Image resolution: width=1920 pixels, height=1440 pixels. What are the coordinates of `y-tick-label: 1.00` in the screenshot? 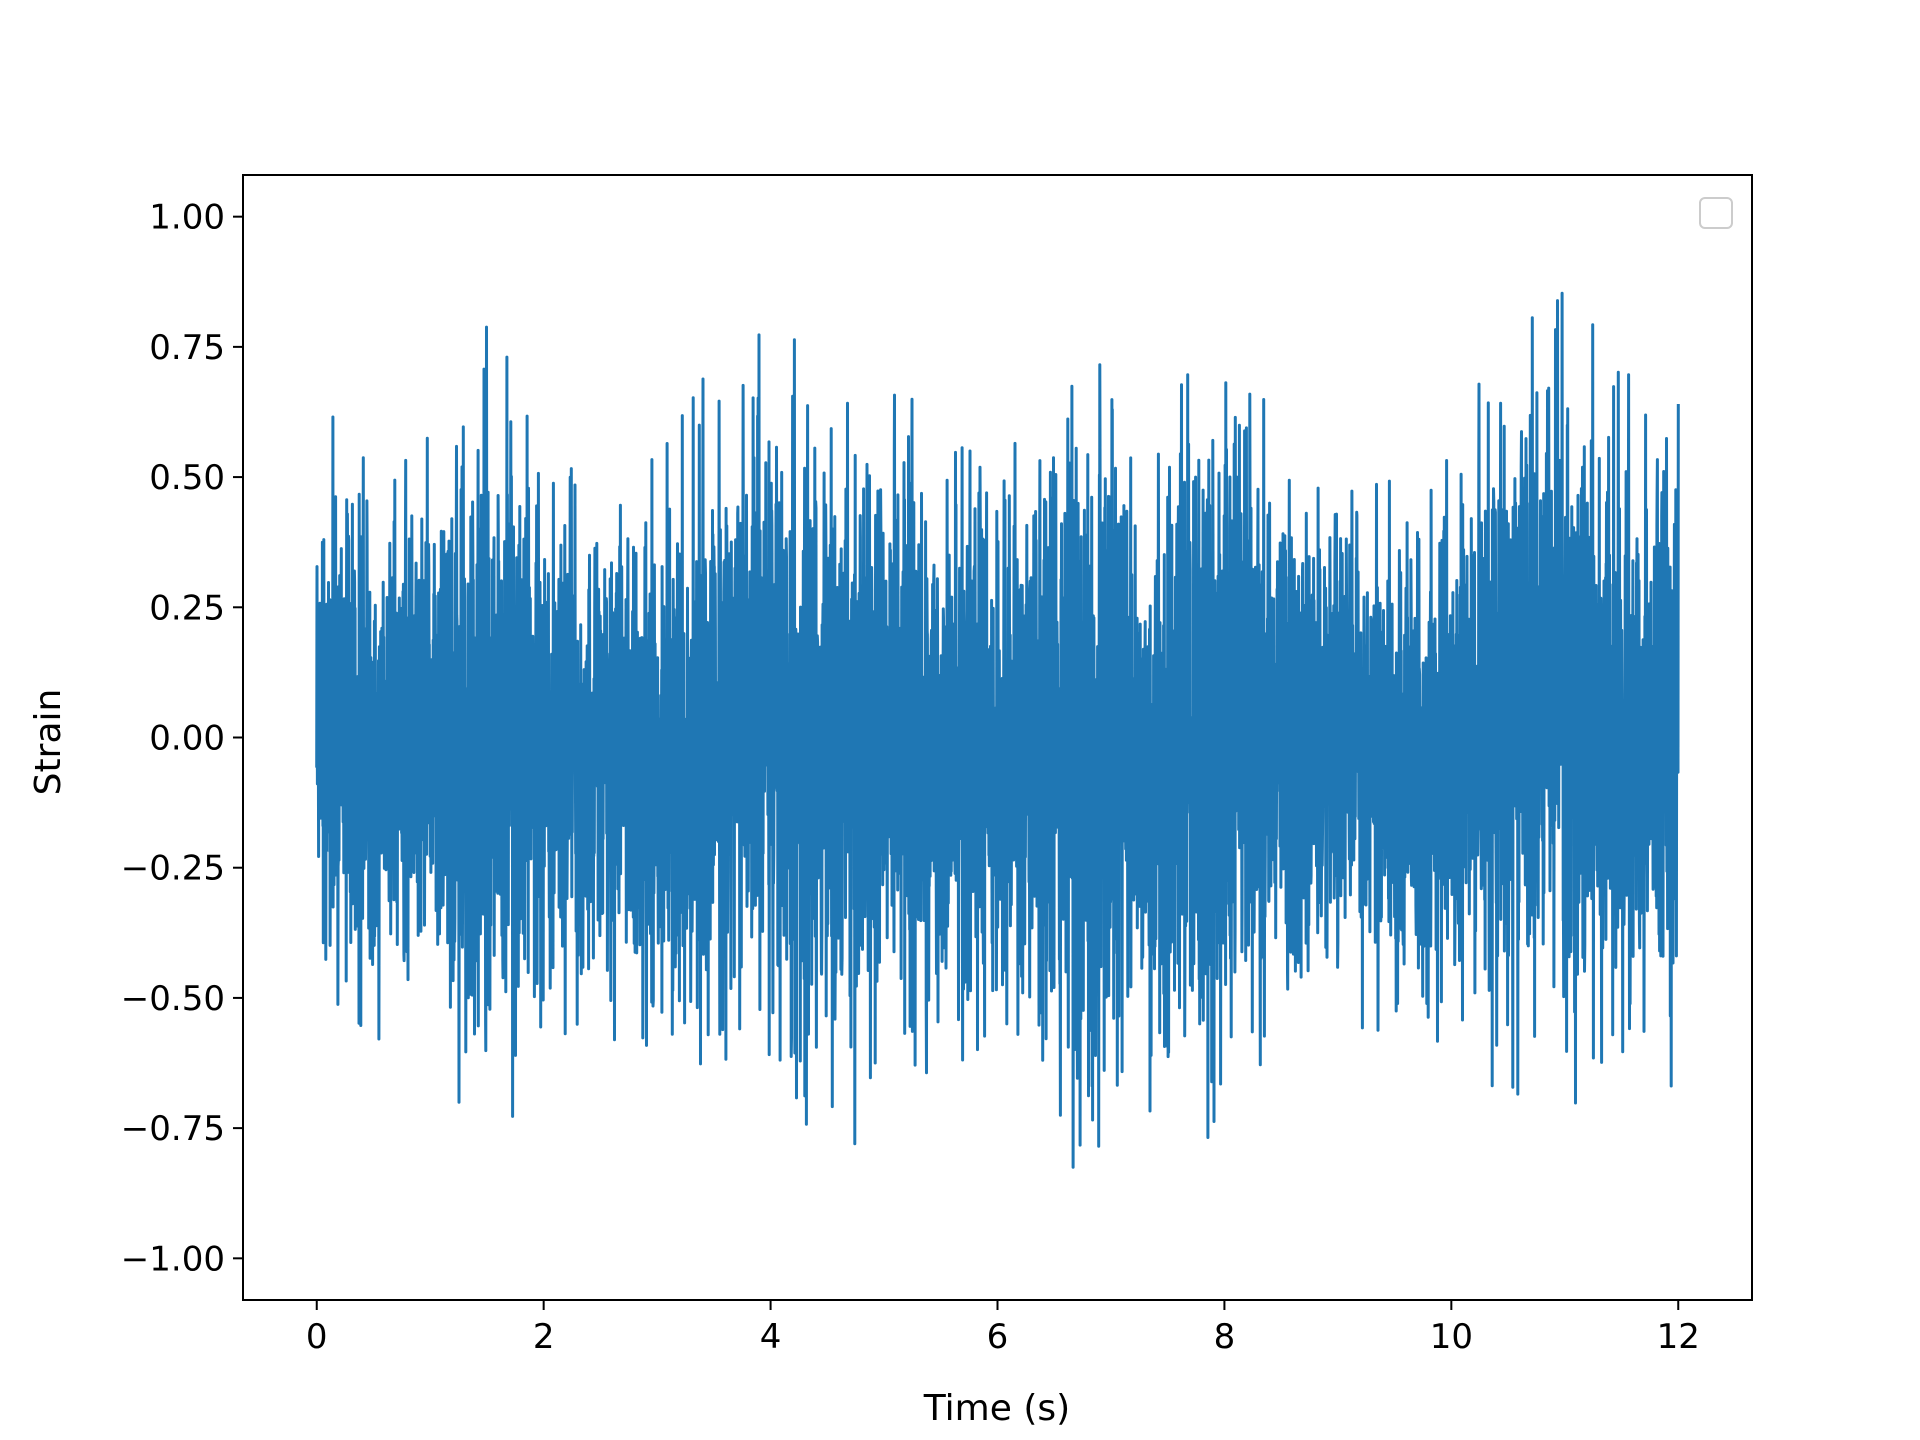 It's located at (187, 218).